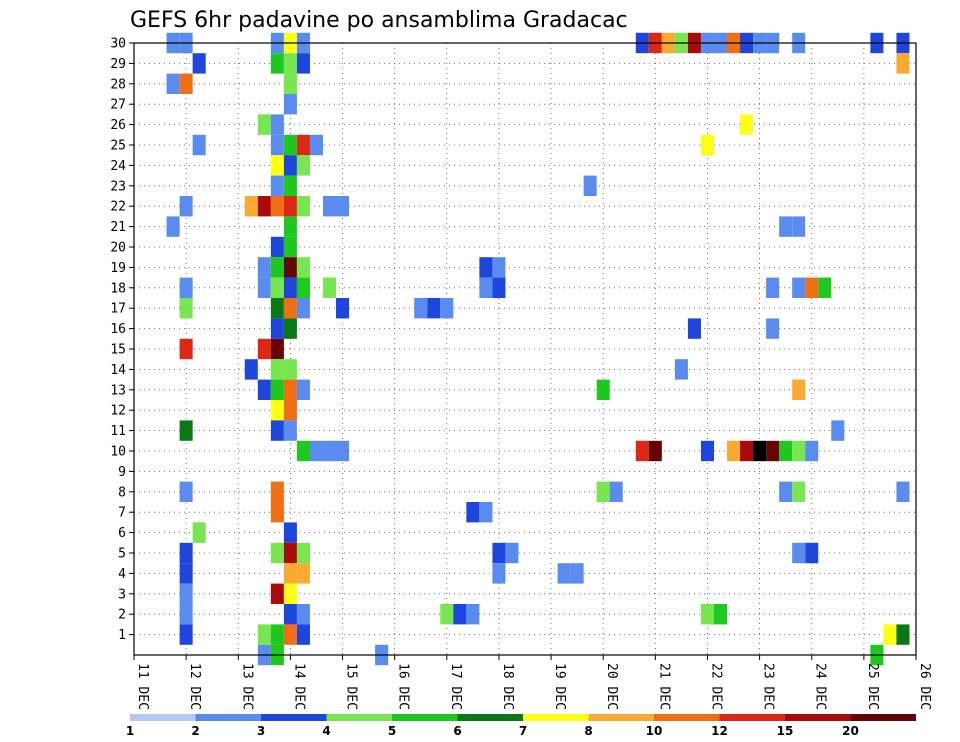  I want to click on x-tick-label: 16 DEC, so click(403, 686).